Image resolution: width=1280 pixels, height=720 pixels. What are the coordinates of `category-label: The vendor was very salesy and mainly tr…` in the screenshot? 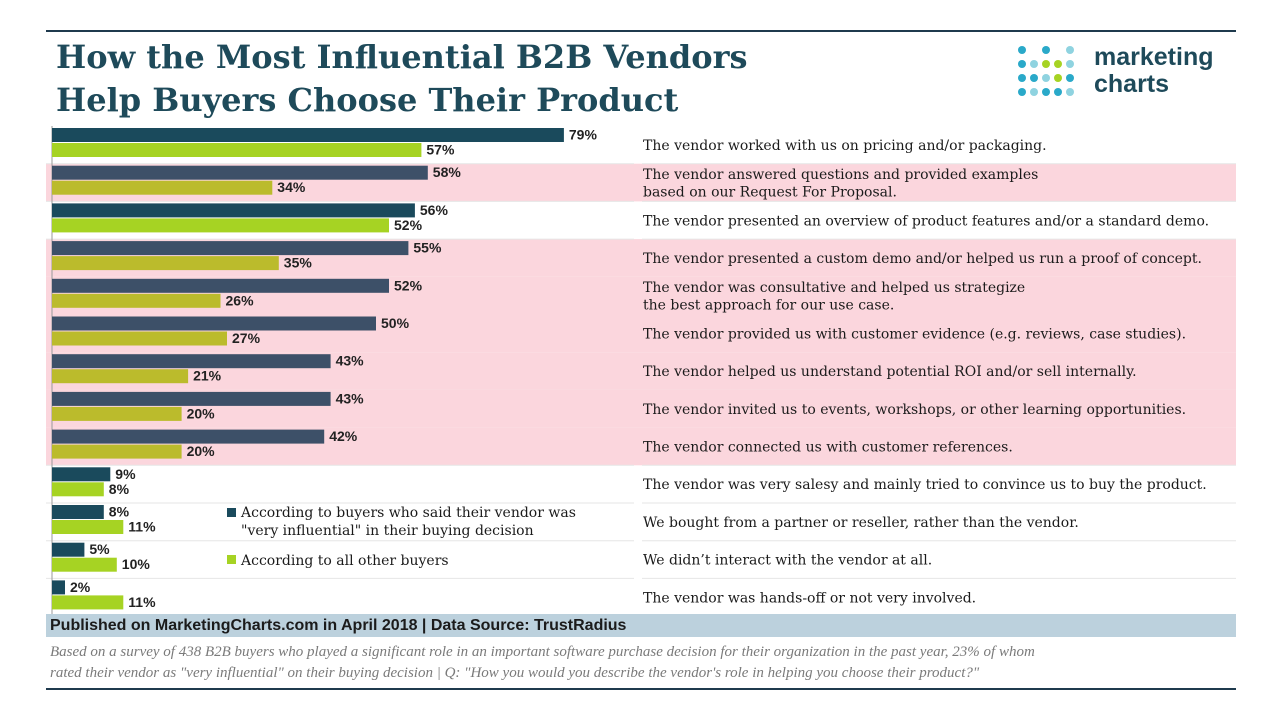 It's located at (925, 485).